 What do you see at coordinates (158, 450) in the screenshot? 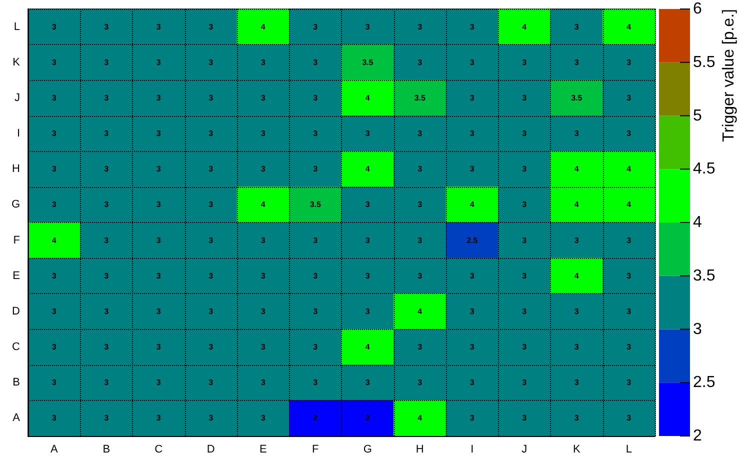
I see `x-tick-label: C` at bounding box center [158, 450].